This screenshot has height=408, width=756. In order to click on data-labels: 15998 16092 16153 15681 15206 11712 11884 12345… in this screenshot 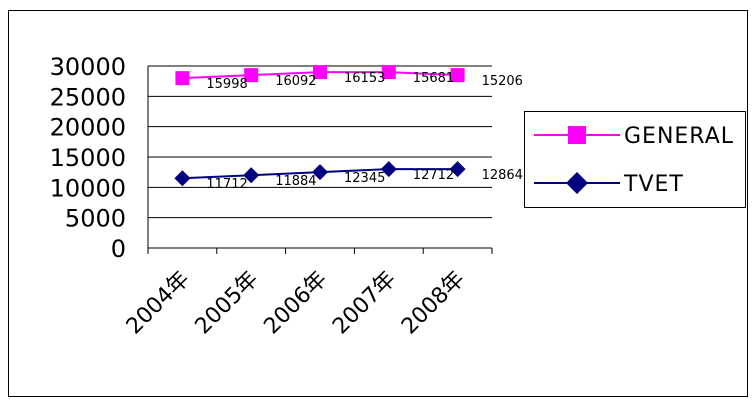, I will do `click(364, 131)`.